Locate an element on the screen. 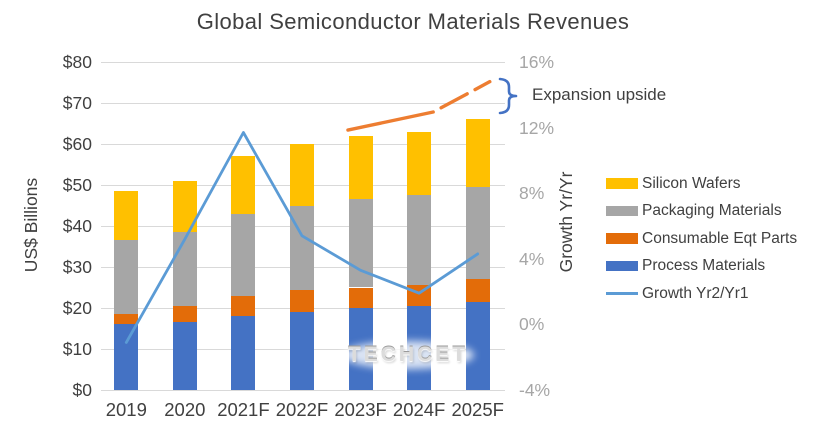 This screenshot has height=438, width=826. legend-swatch-consumable-eqt-parts is located at coordinates (622, 238).